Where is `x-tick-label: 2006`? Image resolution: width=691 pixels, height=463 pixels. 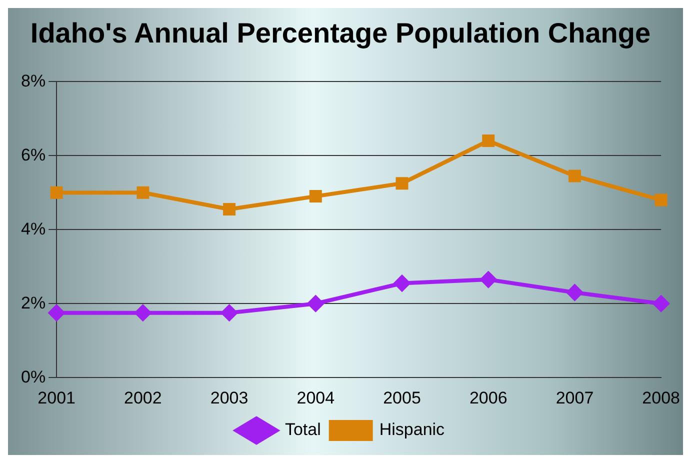
x-tick-label: 2006 is located at coordinates (488, 398).